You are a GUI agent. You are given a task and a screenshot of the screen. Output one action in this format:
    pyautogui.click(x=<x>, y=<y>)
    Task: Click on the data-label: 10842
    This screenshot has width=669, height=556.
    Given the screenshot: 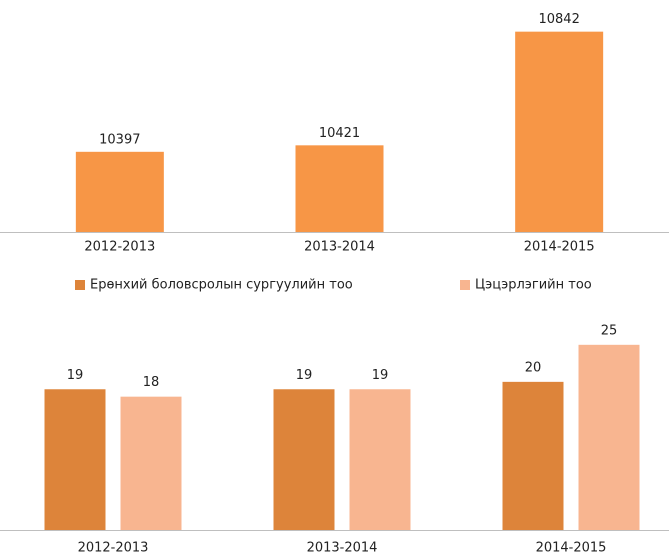 What is the action you would take?
    pyautogui.click(x=558, y=19)
    